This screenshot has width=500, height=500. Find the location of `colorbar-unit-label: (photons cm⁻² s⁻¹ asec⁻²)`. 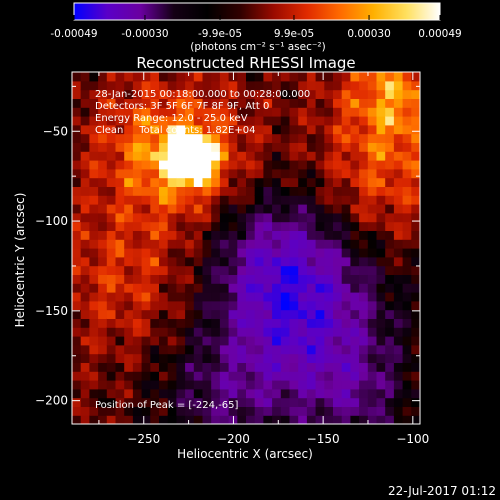

colorbar-unit-label: (photons cm⁻² s⁻¹ asec⁻²) is located at coordinates (257, 47).